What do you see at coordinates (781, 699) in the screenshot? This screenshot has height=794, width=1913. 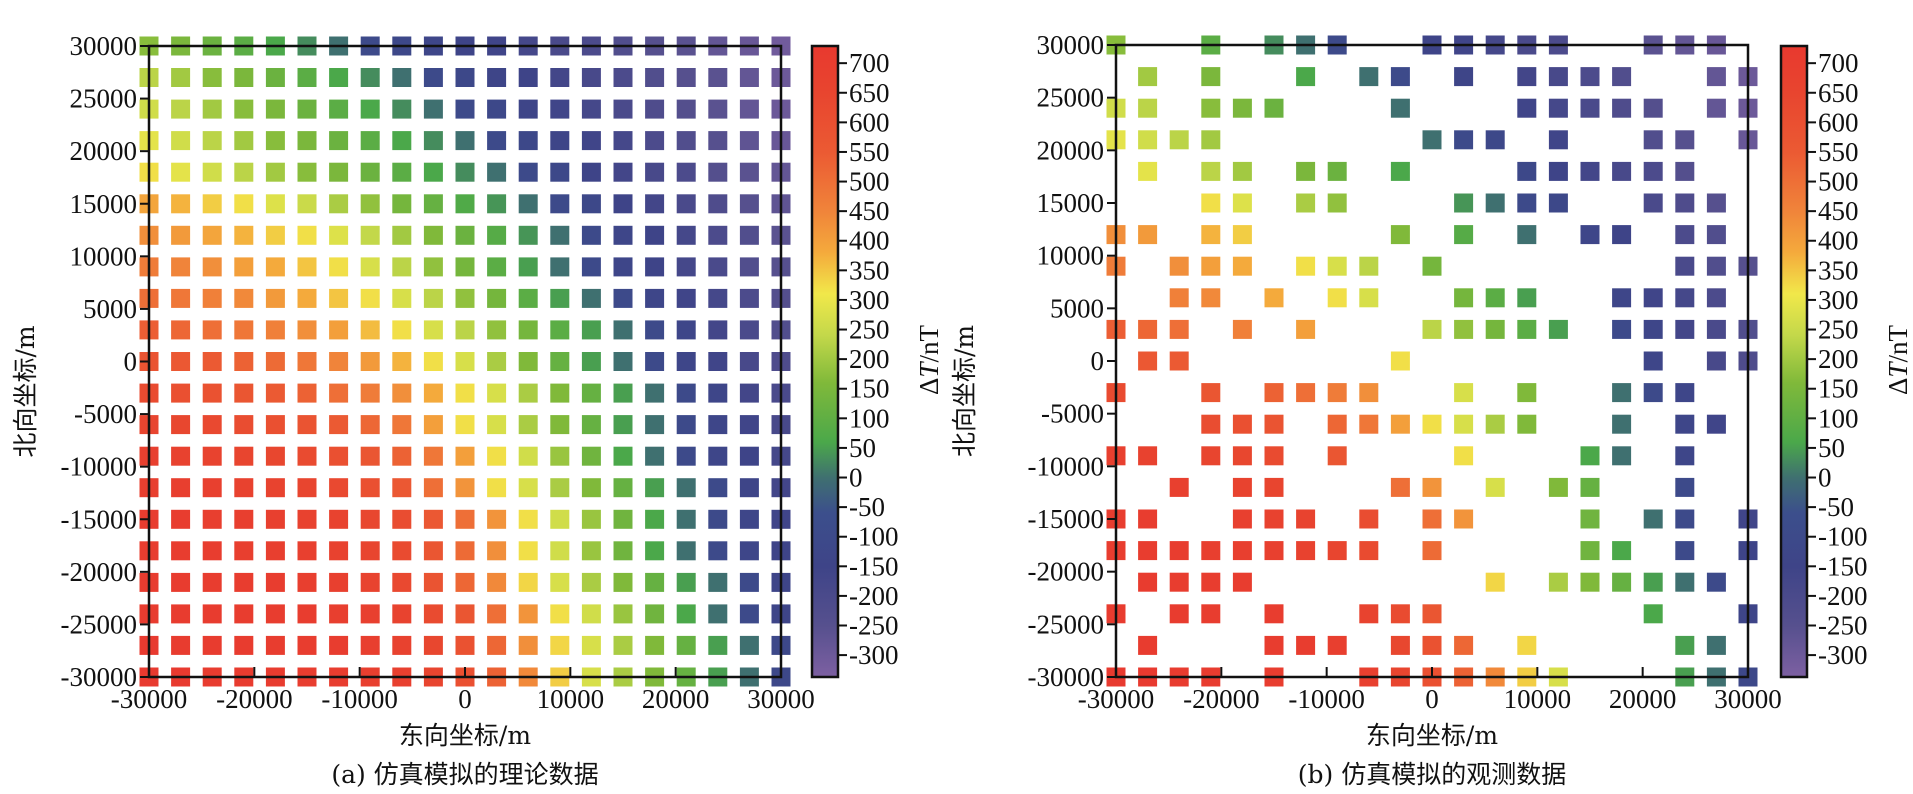 I see `x-tick-label: 30000` at bounding box center [781, 699].